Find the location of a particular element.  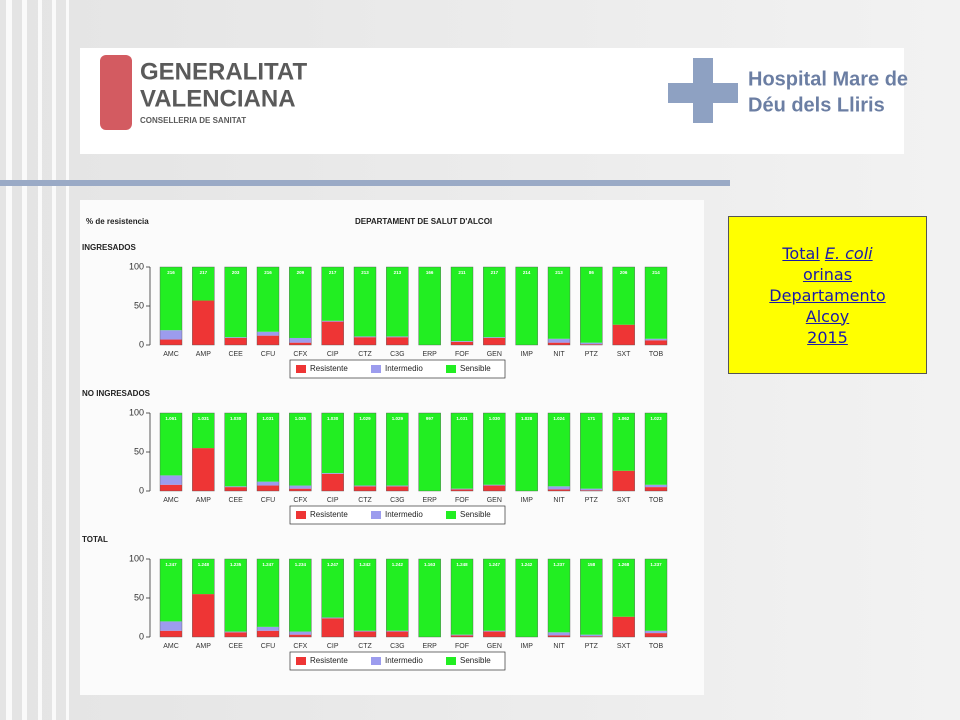

figure-title: DEPARTAMENT DE SALUT D'ALCOI is located at coordinates (423, 221).